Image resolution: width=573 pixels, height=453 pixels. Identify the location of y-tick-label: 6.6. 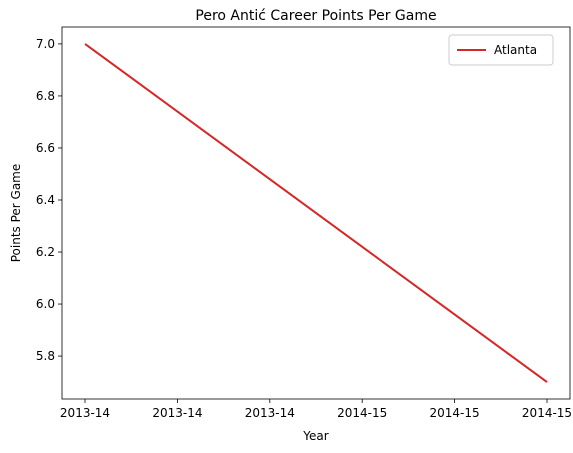
(45, 148).